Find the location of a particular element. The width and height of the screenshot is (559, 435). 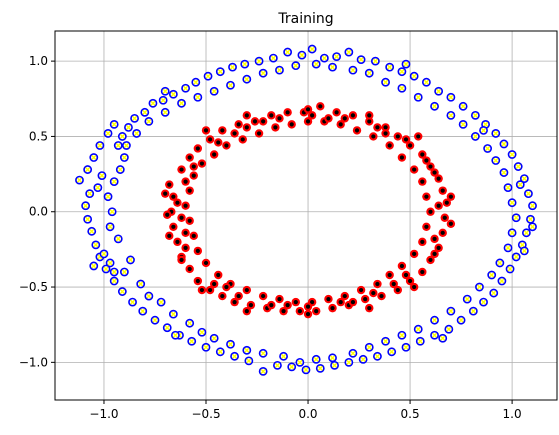

y-axis-ticks: −1.0 −0.5 0.0 0.5 1.0 is located at coordinates (37, 211).